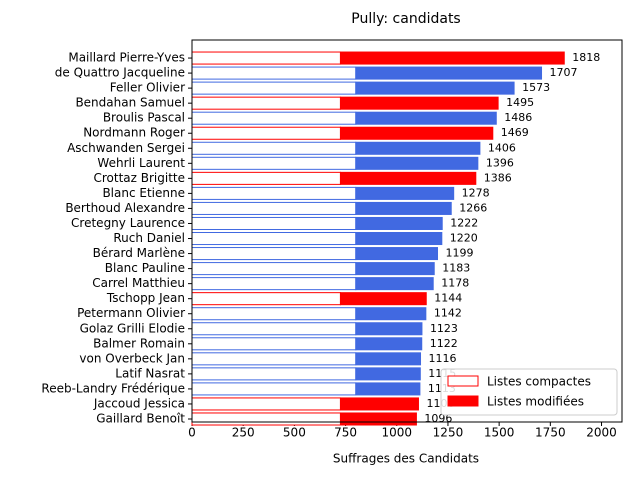 The height and width of the screenshot is (480, 640). I want to click on y-tick-label: Blanc Pauline, so click(145, 268).